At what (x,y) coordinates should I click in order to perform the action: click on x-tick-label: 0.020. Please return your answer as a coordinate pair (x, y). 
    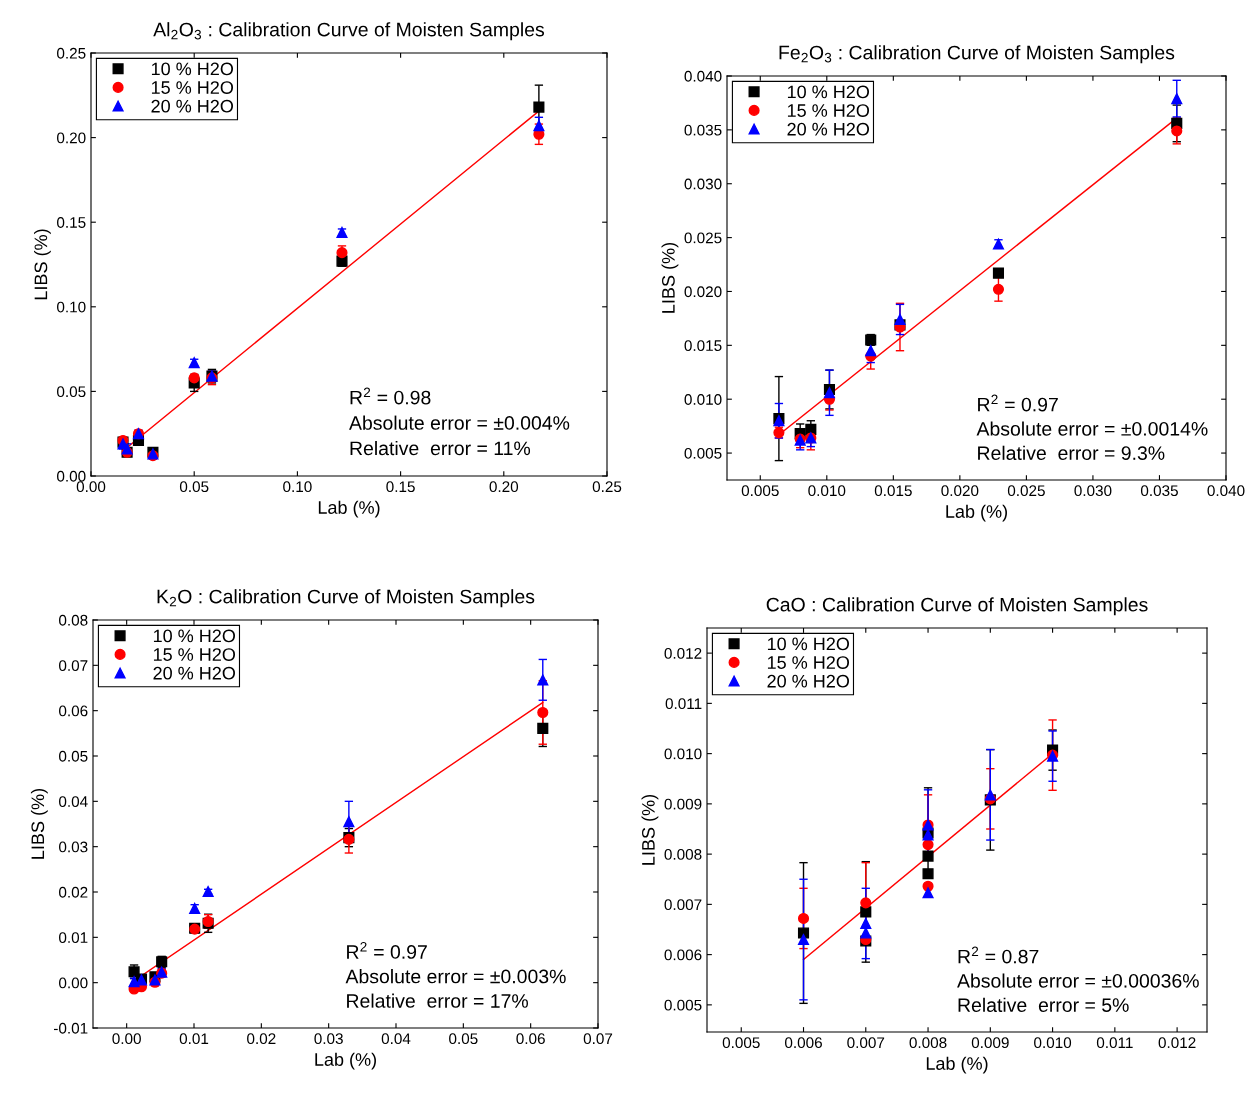
    Looking at the image, I should click on (960, 491).